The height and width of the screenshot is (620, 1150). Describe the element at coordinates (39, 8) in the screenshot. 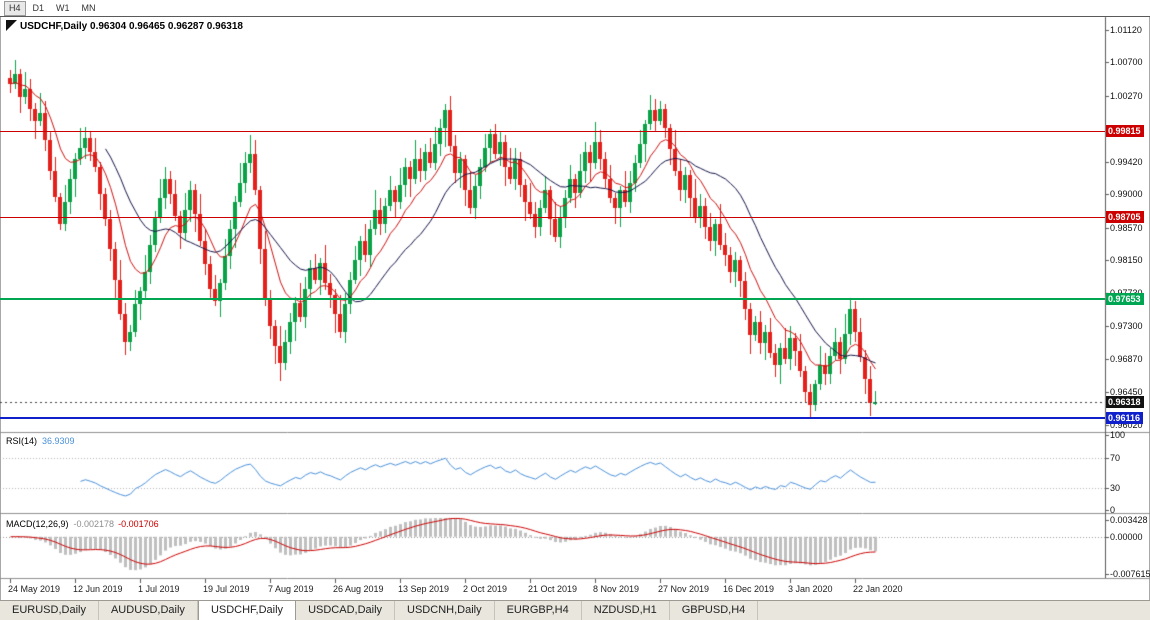

I see `timeframe-button-d1: D1` at that location.